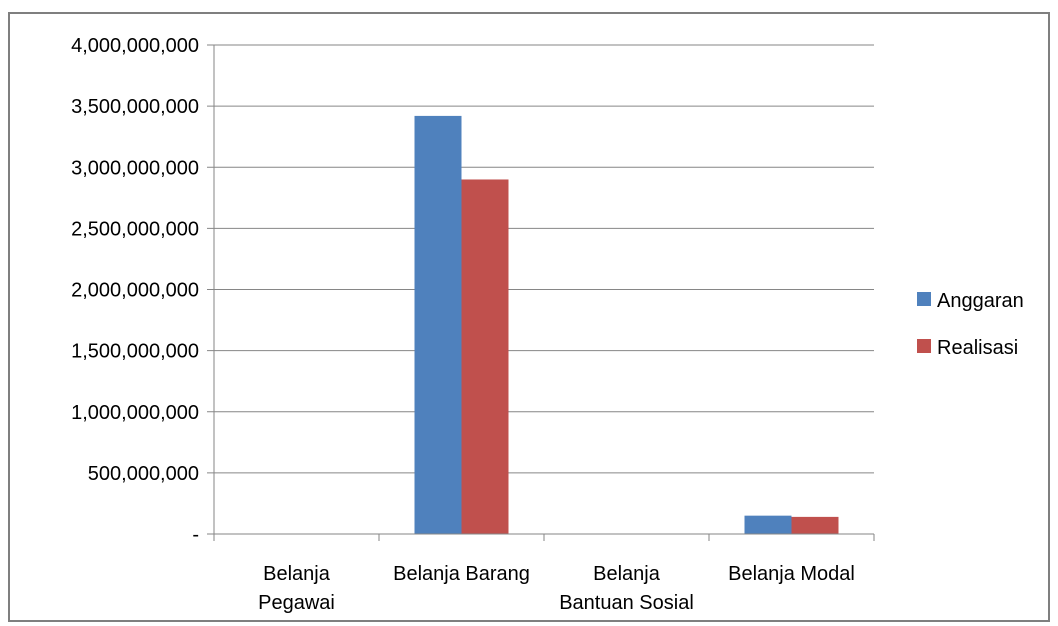 This screenshot has width=1058, height=626. Describe the element at coordinates (135, 413) in the screenshot. I see `y-tick-label: 1,000,000,000` at that location.